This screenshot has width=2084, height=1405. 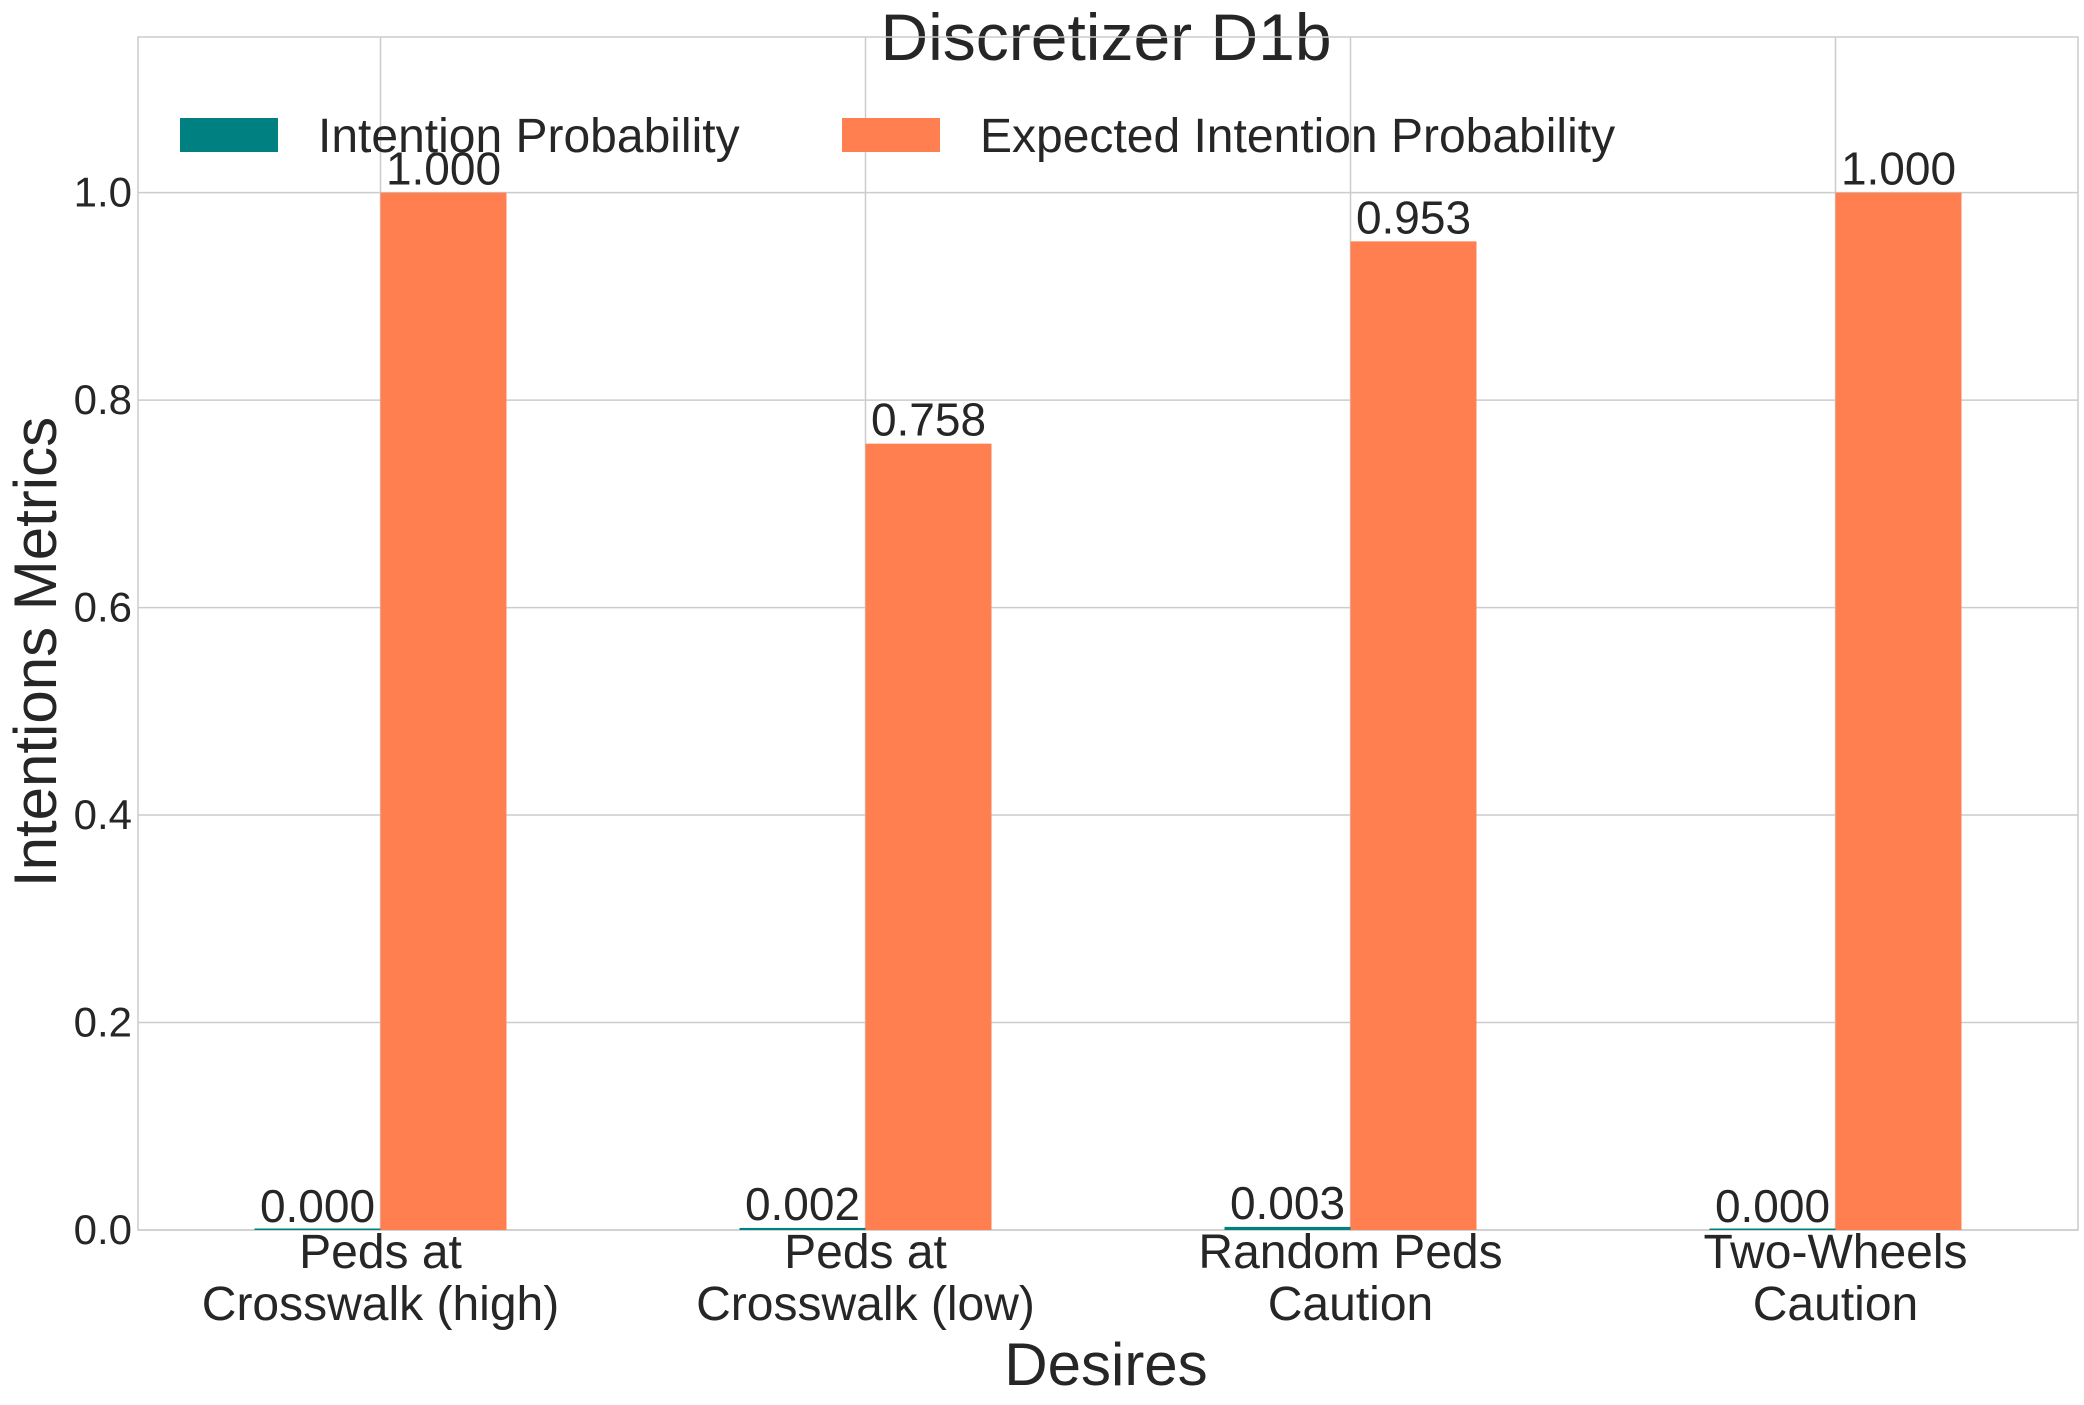 I want to click on bar-value-label: 0.758, so click(x=928, y=420).